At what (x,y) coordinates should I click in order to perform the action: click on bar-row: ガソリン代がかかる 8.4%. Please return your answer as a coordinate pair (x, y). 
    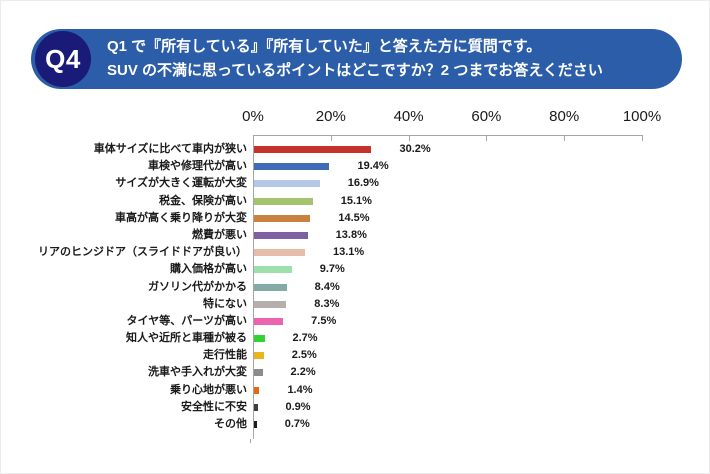
    Looking at the image, I should click on (355, 287).